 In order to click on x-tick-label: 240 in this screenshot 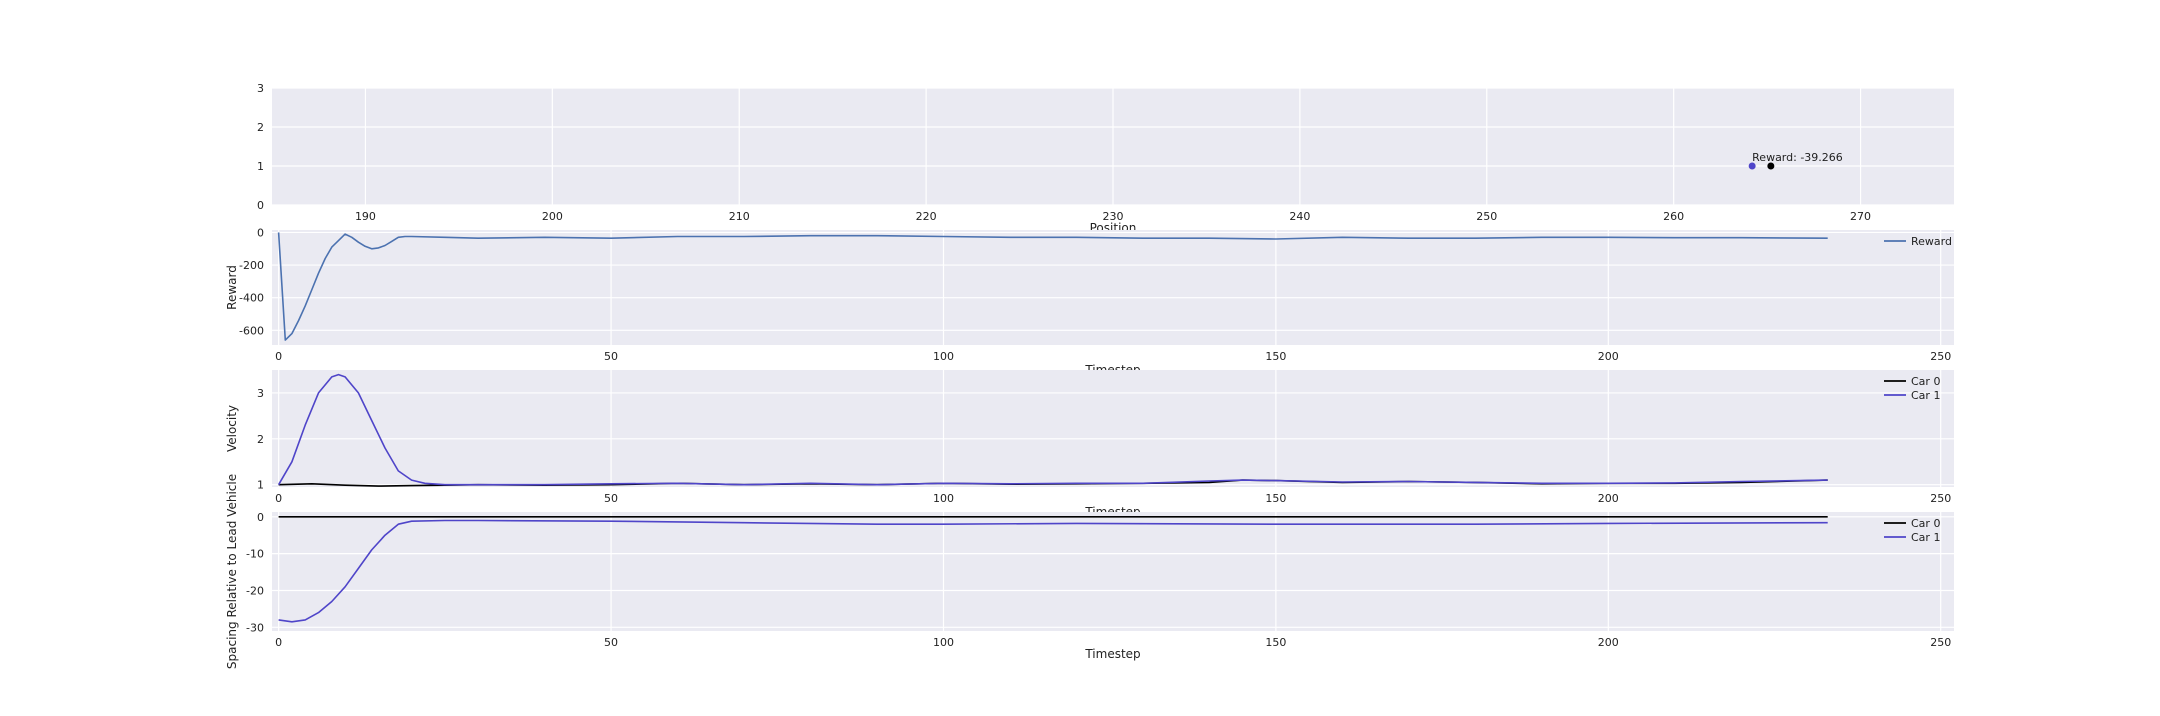, I will do `click(1299, 216)`.